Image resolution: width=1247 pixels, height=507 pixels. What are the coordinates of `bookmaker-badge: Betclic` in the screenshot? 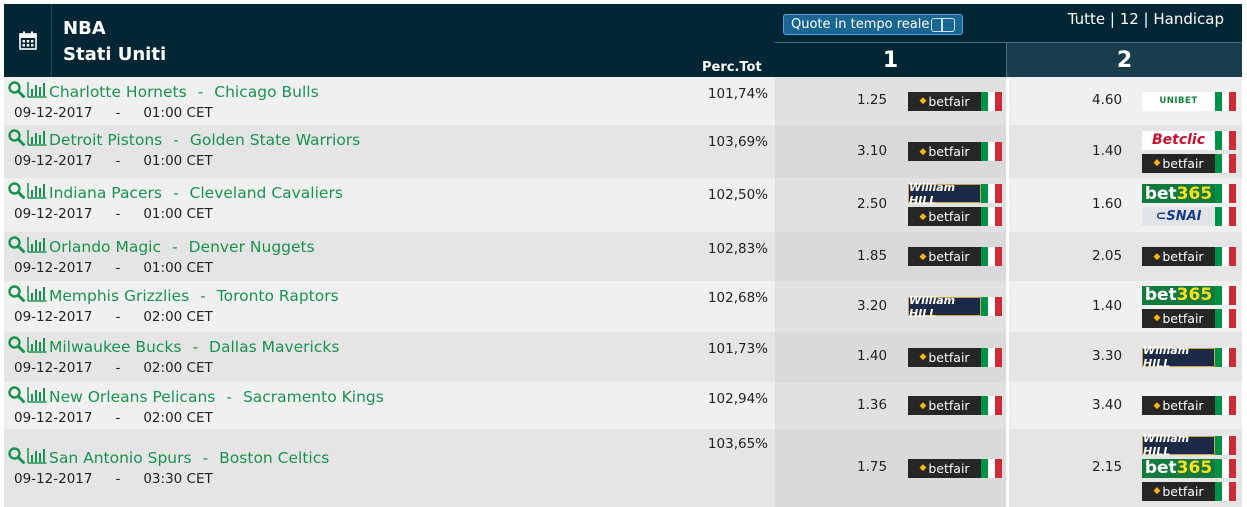 It's located at (1189, 140).